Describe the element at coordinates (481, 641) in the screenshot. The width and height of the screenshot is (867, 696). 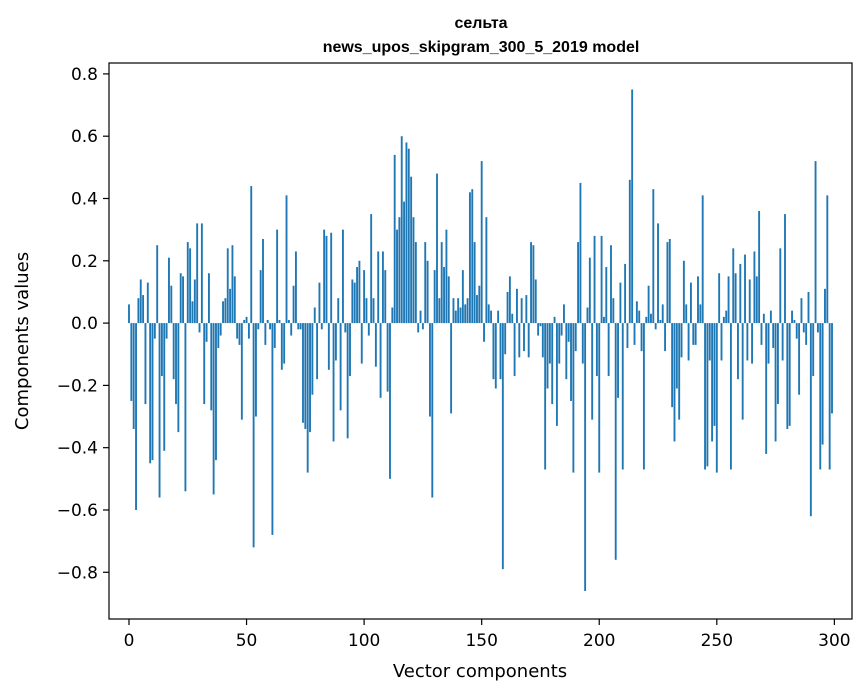
I see `x-tick-label: 150` at that location.